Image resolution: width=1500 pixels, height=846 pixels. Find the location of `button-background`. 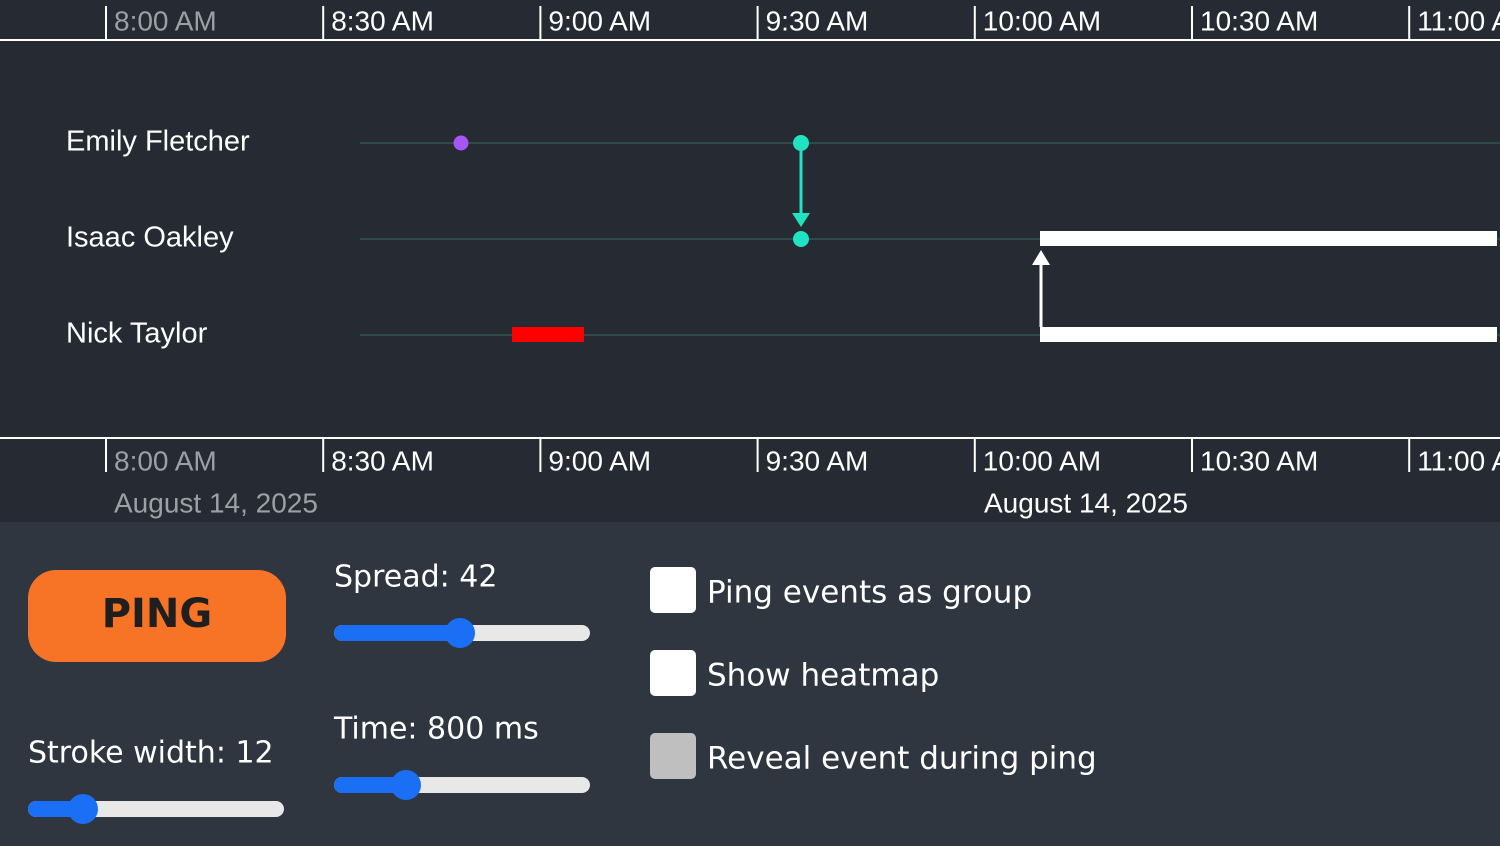

button-background is located at coordinates (157, 616).